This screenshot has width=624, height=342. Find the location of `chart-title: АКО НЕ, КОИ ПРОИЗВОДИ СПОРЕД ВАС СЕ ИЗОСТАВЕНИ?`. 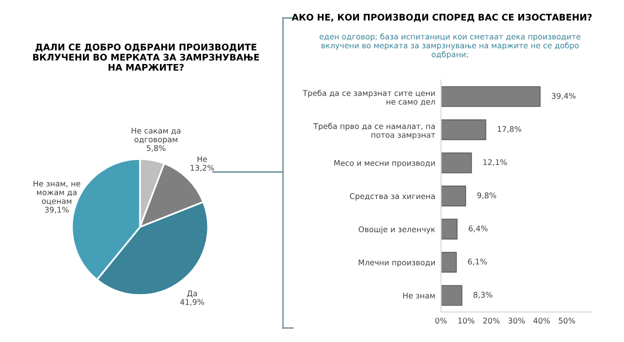

chart-title: АКО НЕ, КОИ ПРОИЗВОДИ СПОРЕД ВАС СЕ ИЗОСТАВЕНИ? is located at coordinates (442, 18).